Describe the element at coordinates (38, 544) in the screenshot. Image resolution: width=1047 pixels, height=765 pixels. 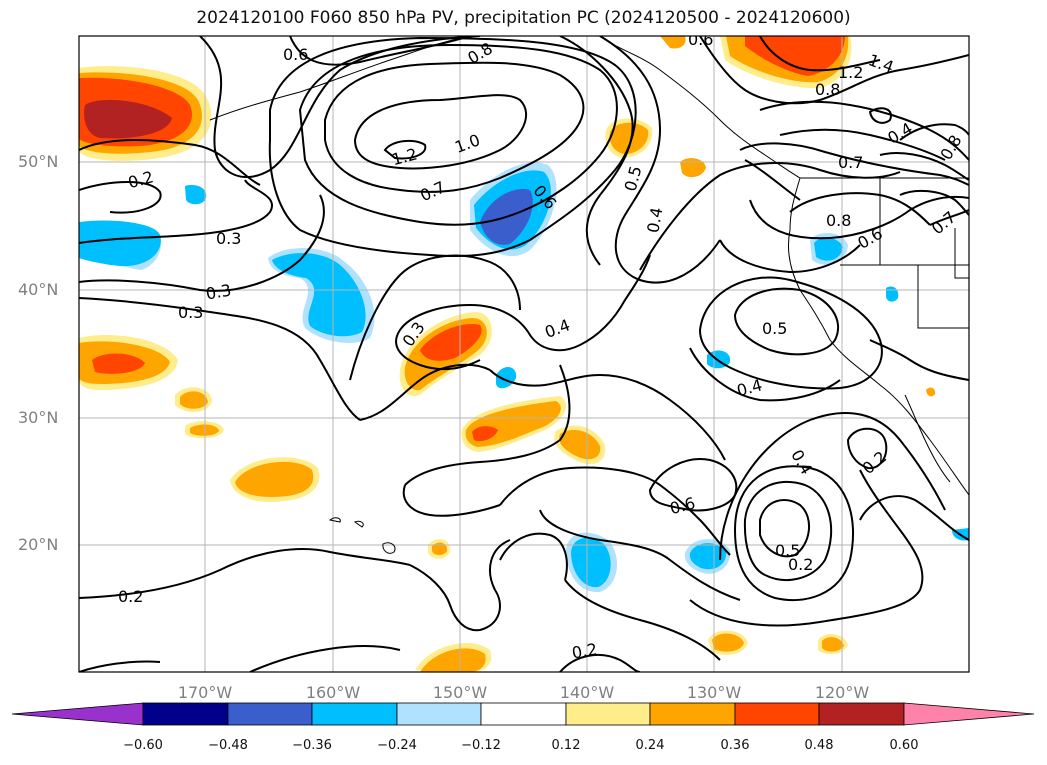
I see `lat-label: 20°N` at that location.